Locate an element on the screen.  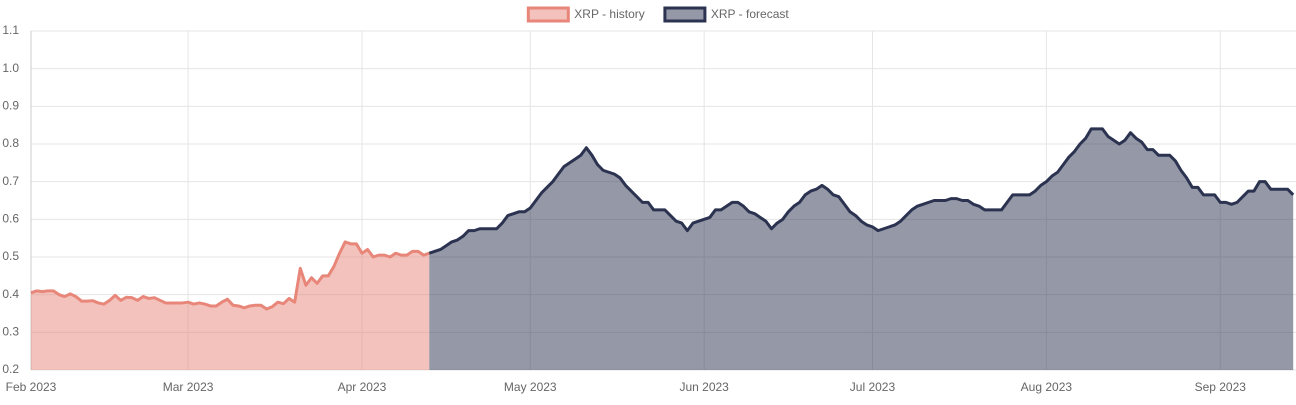
y-tick-label: 1.1 is located at coordinates (10, 30).